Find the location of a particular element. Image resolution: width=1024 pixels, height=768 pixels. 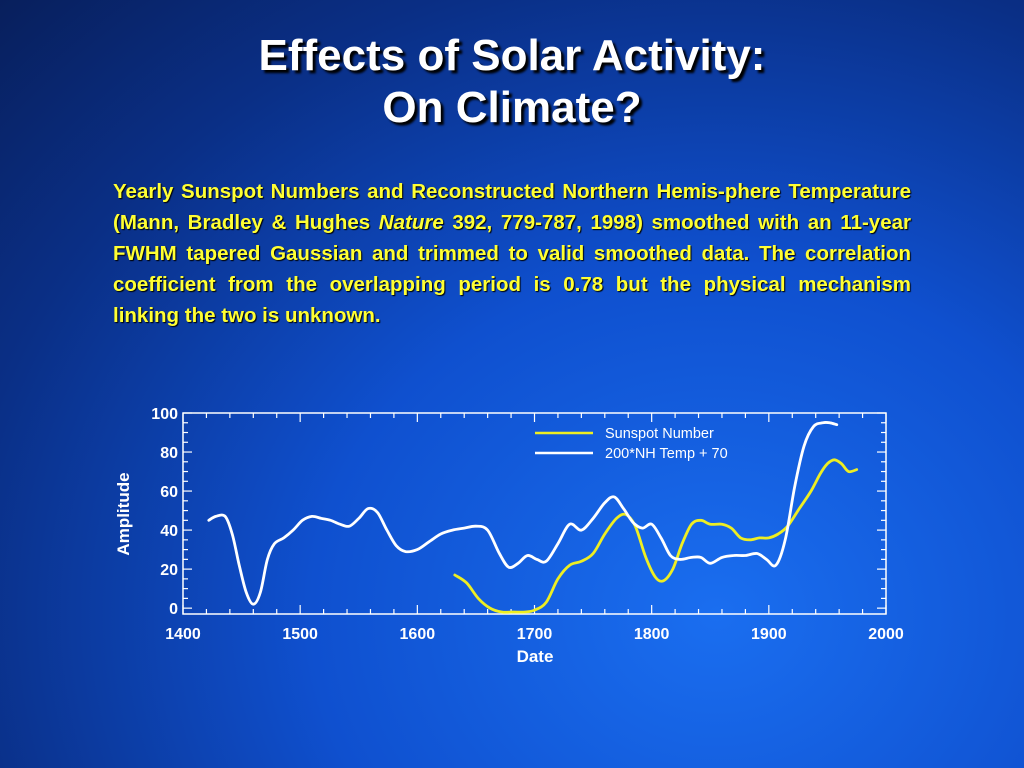

x-tick-label: 2000 is located at coordinates (886, 634).